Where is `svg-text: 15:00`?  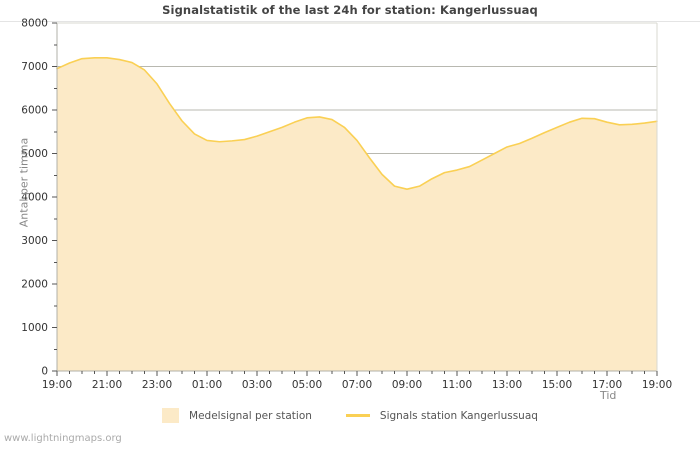 svg-text: 15:00 is located at coordinates (557, 385).